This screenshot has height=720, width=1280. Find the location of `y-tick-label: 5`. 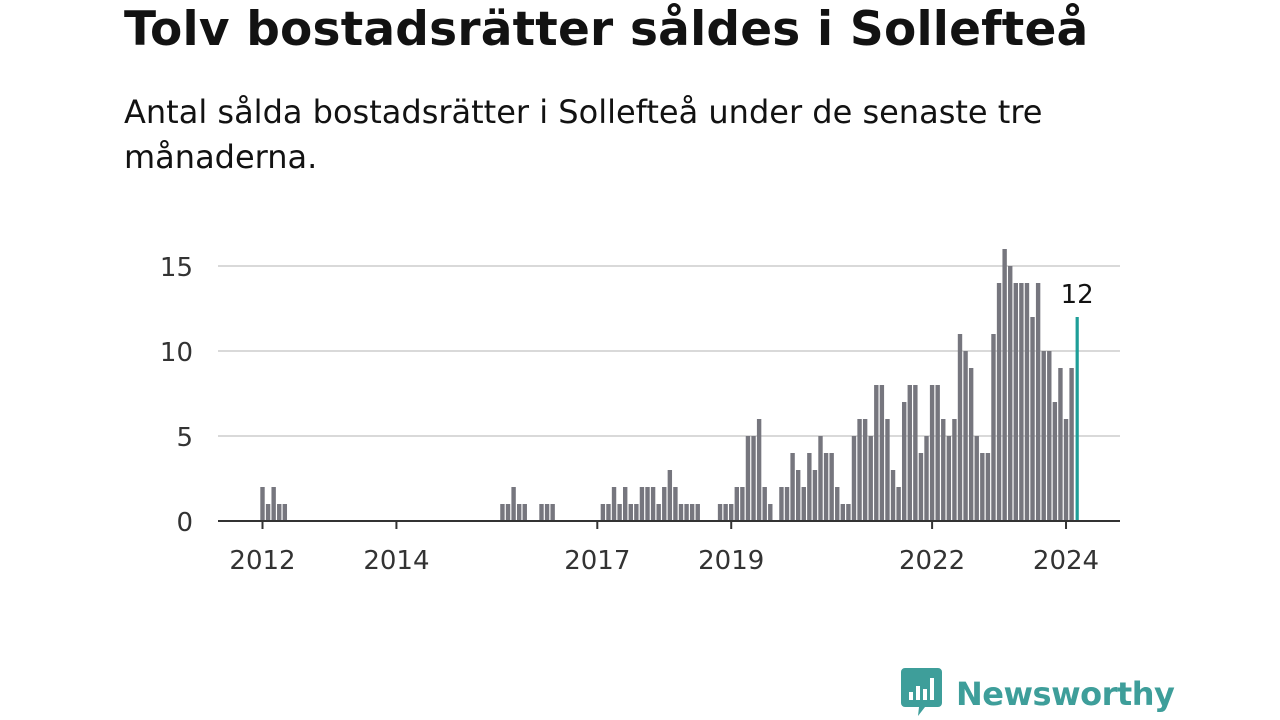

y-tick-label: 5 is located at coordinates (184, 438).